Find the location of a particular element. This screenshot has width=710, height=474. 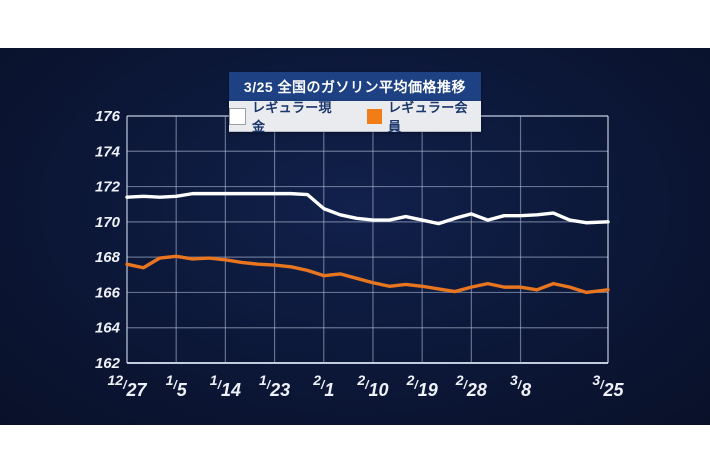

y-tick-label-170: 170 is located at coordinates (108, 222).